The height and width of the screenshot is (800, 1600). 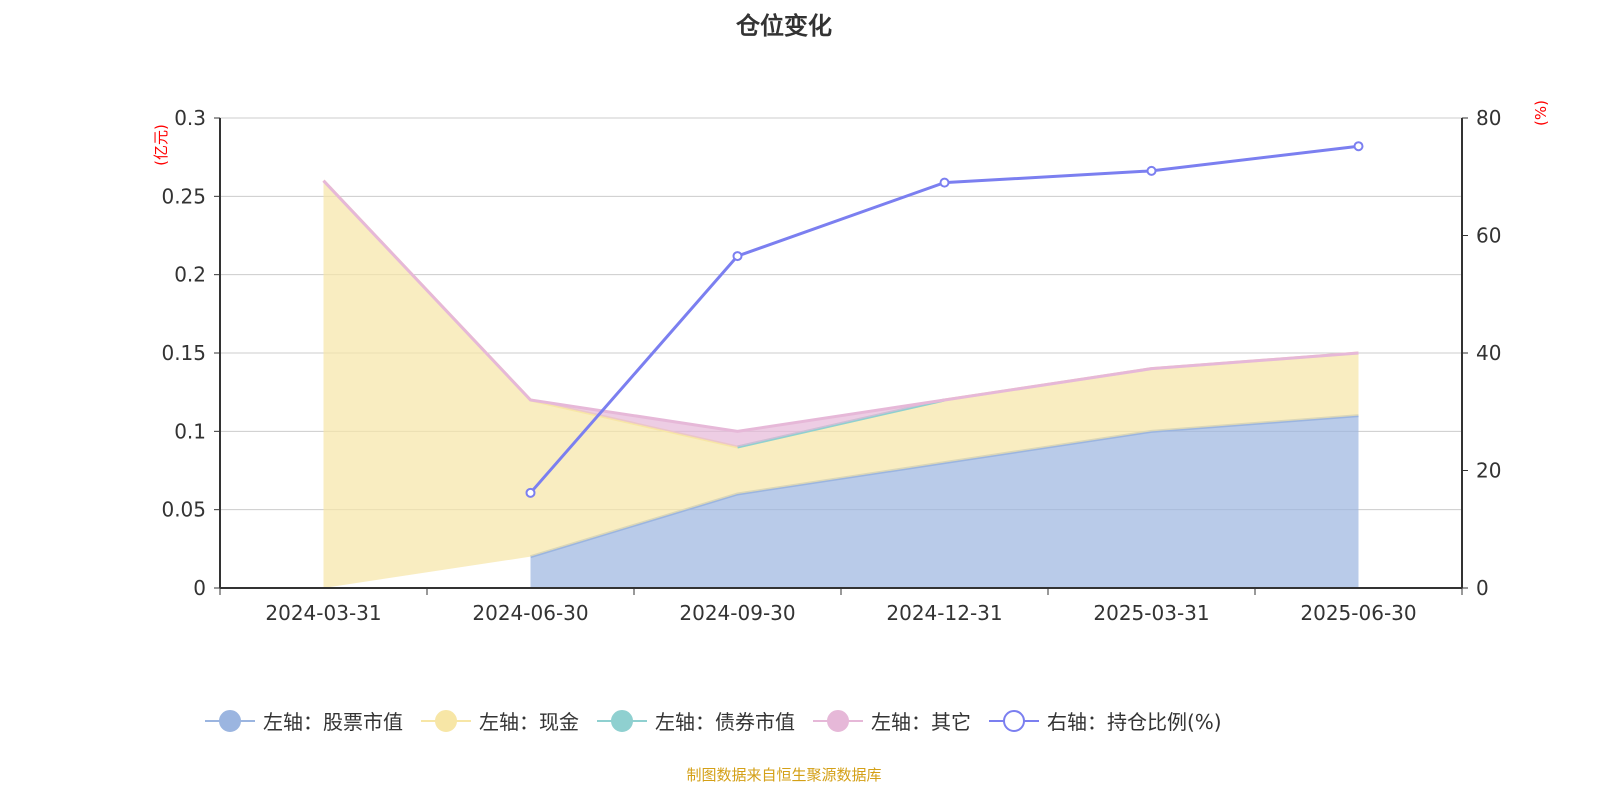 What do you see at coordinates (530, 613) in the screenshot?
I see `x-tick-label: 2024-06-30` at bounding box center [530, 613].